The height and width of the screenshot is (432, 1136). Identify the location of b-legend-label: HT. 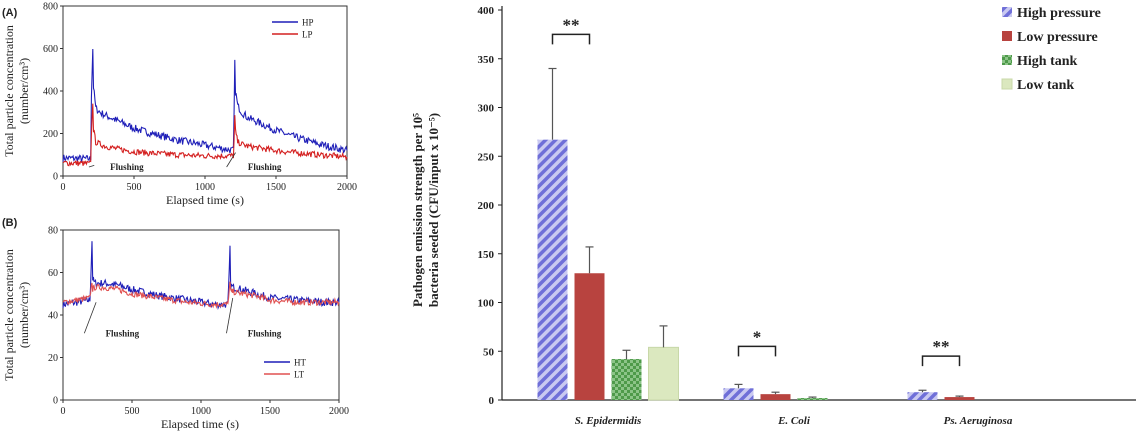
(300, 363).